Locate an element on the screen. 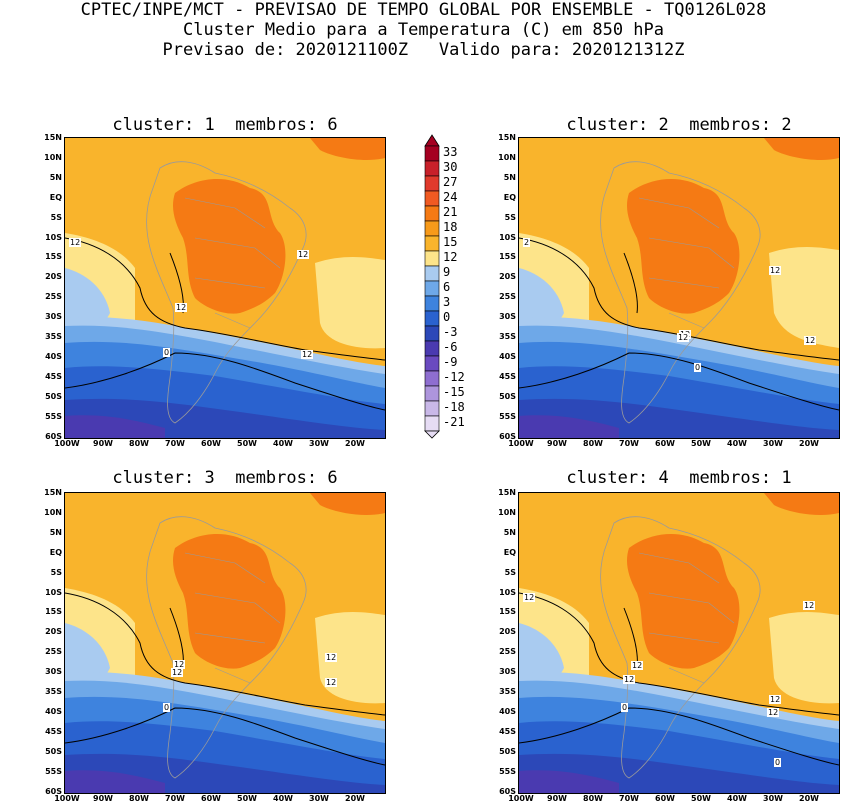 Image resolution: width=847 pixels, height=803 pixels. lat-tick-label: 20S is located at coordinates (507, 277).